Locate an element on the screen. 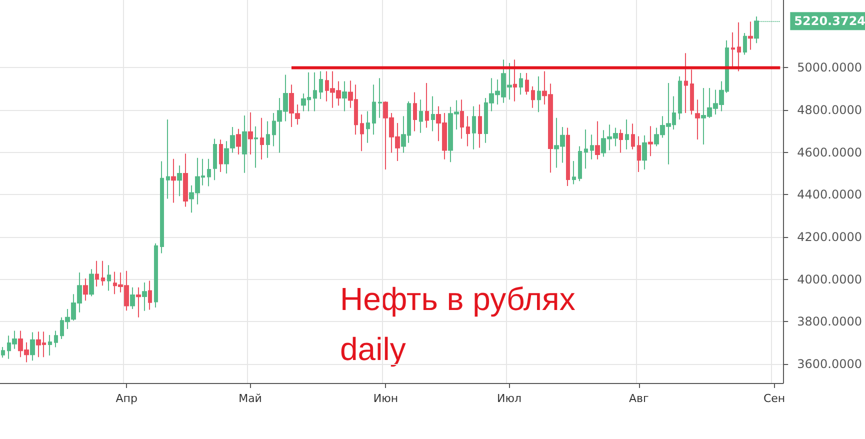 The height and width of the screenshot is (439, 865). x-tick-label: Май is located at coordinates (250, 398).